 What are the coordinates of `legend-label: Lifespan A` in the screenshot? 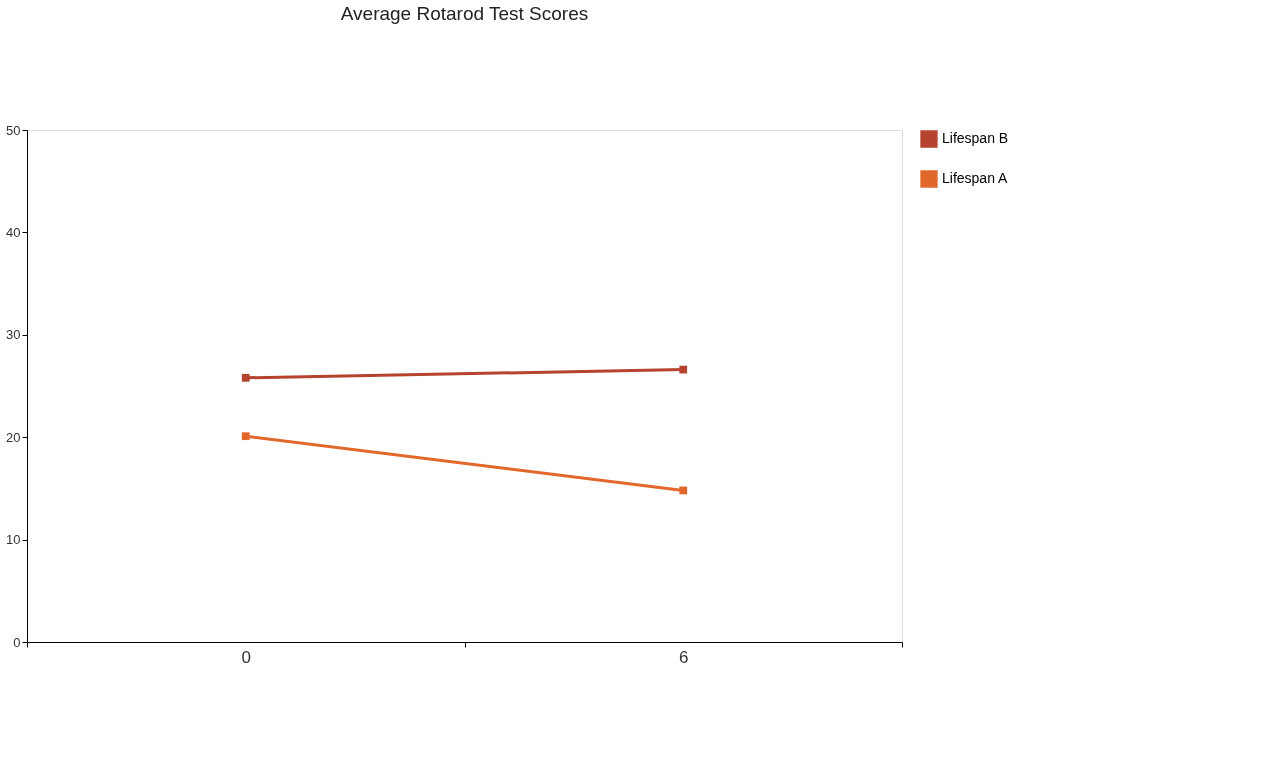 It's located at (975, 178).